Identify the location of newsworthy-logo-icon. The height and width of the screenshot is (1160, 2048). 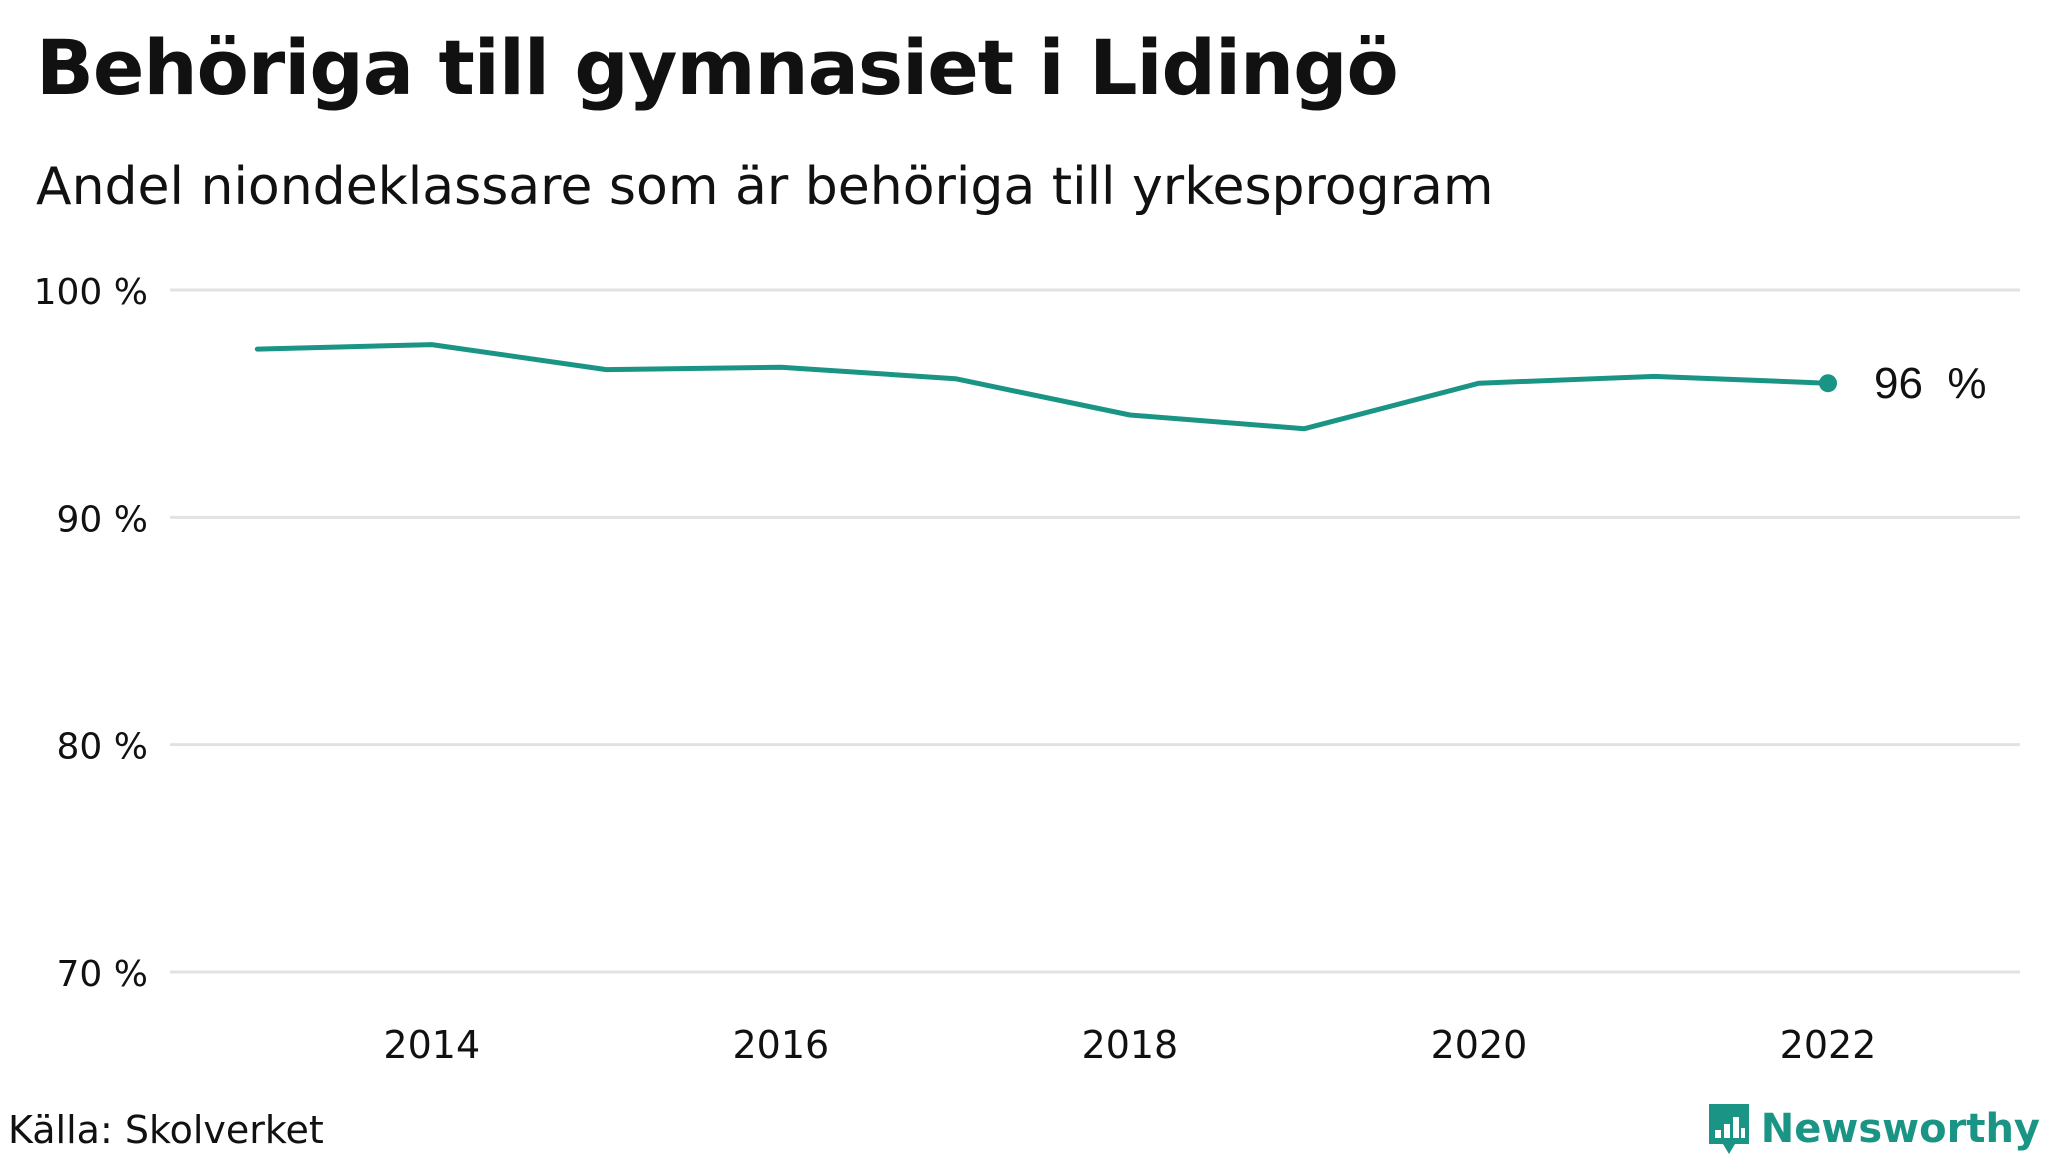
(1728, 1129).